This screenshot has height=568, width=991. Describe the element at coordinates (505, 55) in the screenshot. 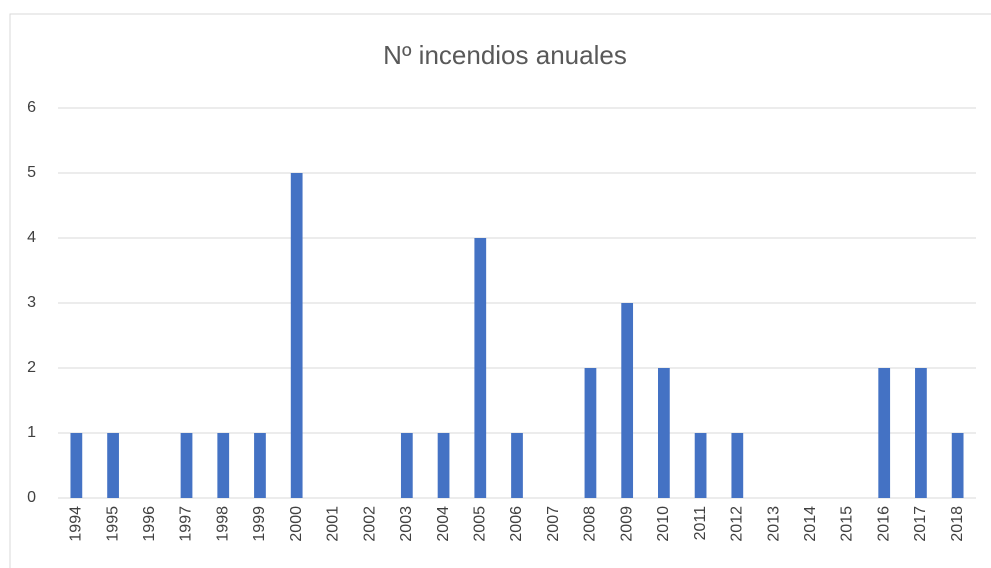

I see `chart-title: Nº incendios anuales` at that location.